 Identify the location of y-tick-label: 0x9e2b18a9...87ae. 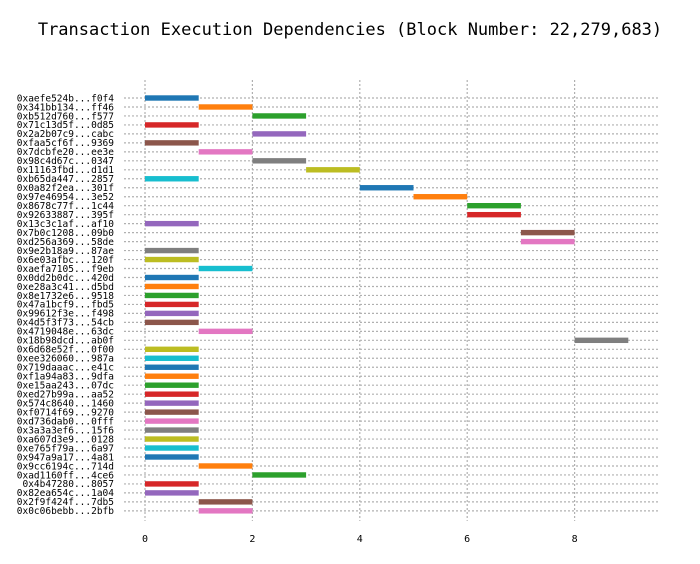
(66, 251).